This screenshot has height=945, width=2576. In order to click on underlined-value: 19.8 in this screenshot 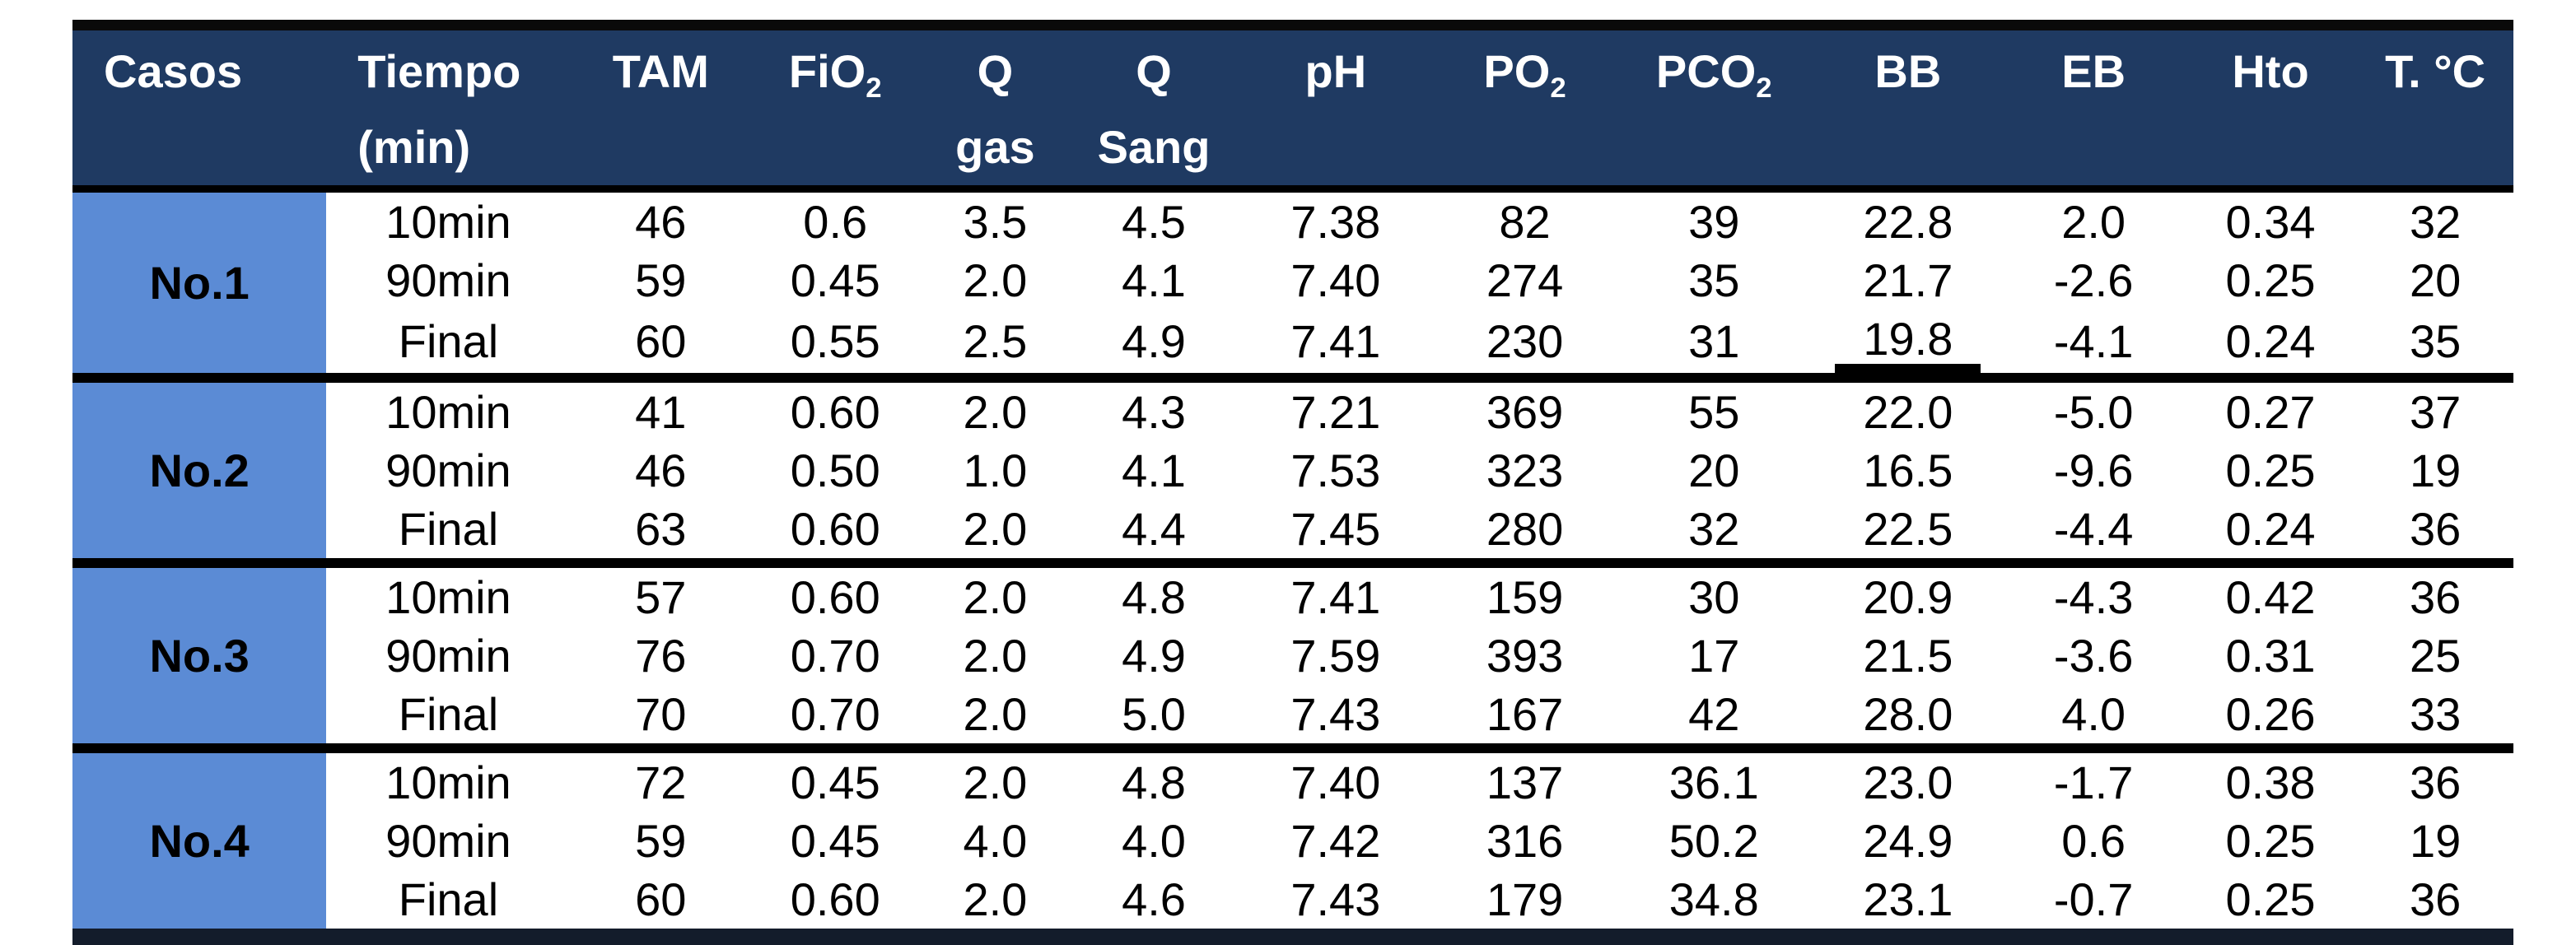, I will do `click(1908, 344)`.